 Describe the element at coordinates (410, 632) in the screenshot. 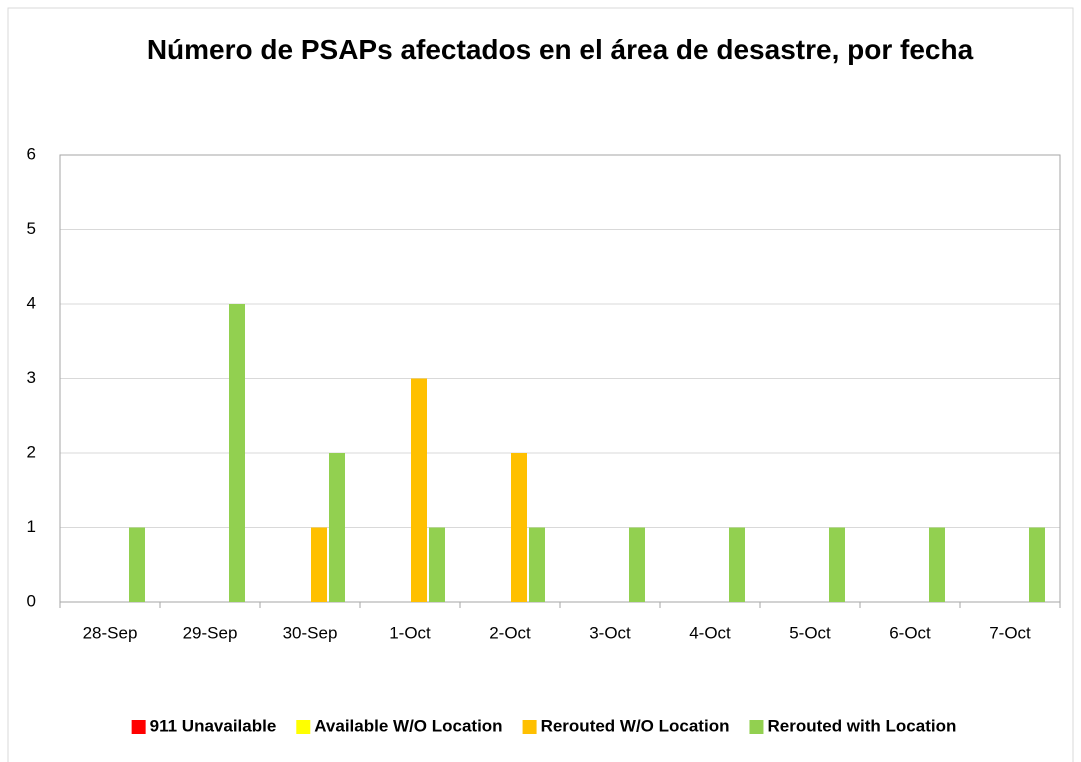

I see `x-tick-label: 1-Oct` at that location.